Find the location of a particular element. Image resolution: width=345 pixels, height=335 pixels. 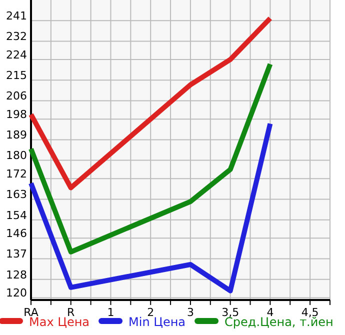

y-tick-label: 206 is located at coordinates (16, 96).